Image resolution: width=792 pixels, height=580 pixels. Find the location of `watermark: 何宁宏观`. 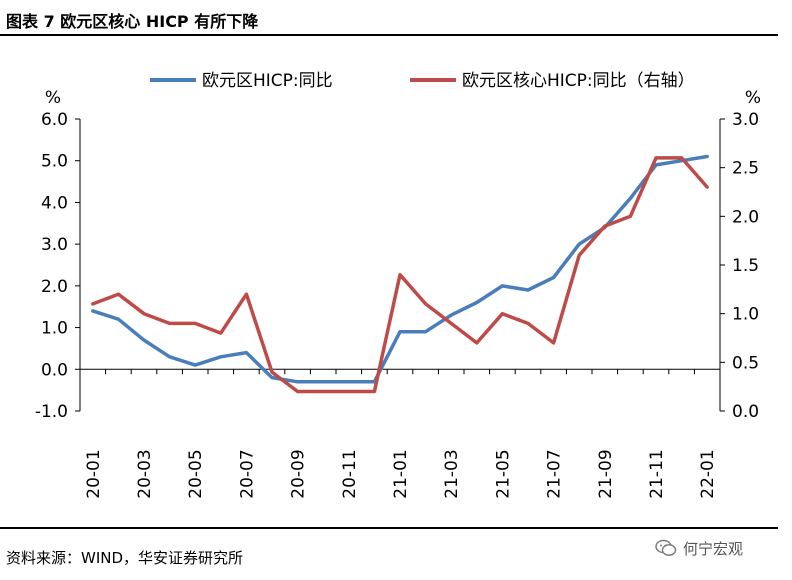

watermark: 何宁宏观 is located at coordinates (715, 548).